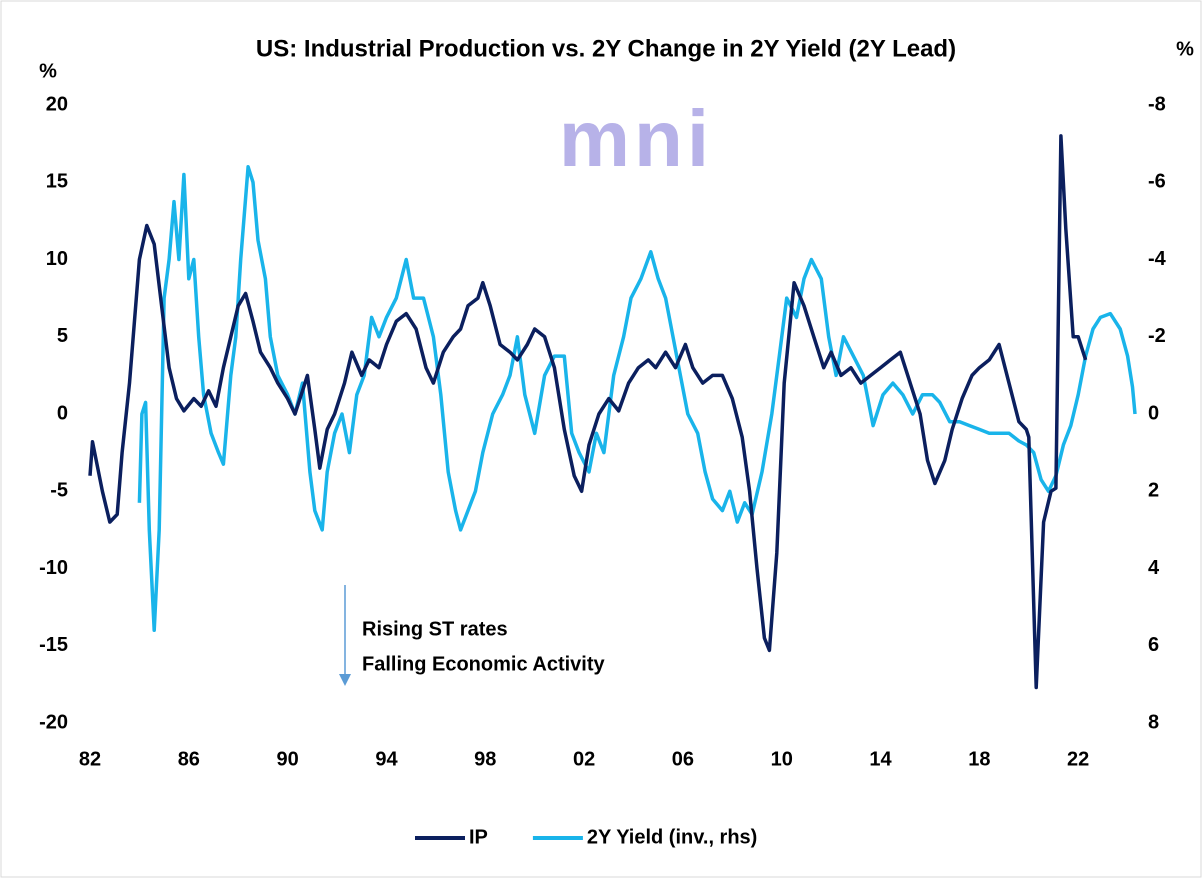  I want to click on y2-tick-label: -6, so click(1157, 182).